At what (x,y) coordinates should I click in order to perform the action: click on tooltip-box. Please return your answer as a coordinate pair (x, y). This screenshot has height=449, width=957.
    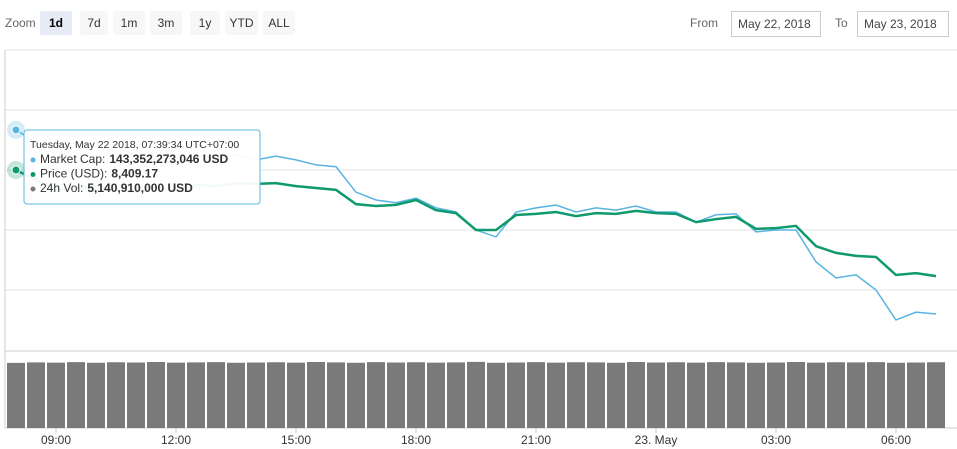
    Looking at the image, I should click on (142, 167).